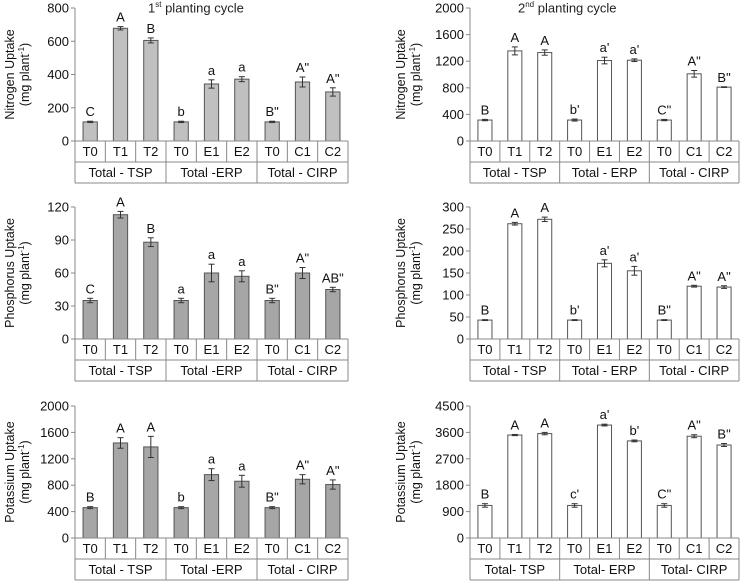 The height and width of the screenshot is (588, 740). What do you see at coordinates (181, 111) in the screenshot?
I see `significance-letter: b` at bounding box center [181, 111].